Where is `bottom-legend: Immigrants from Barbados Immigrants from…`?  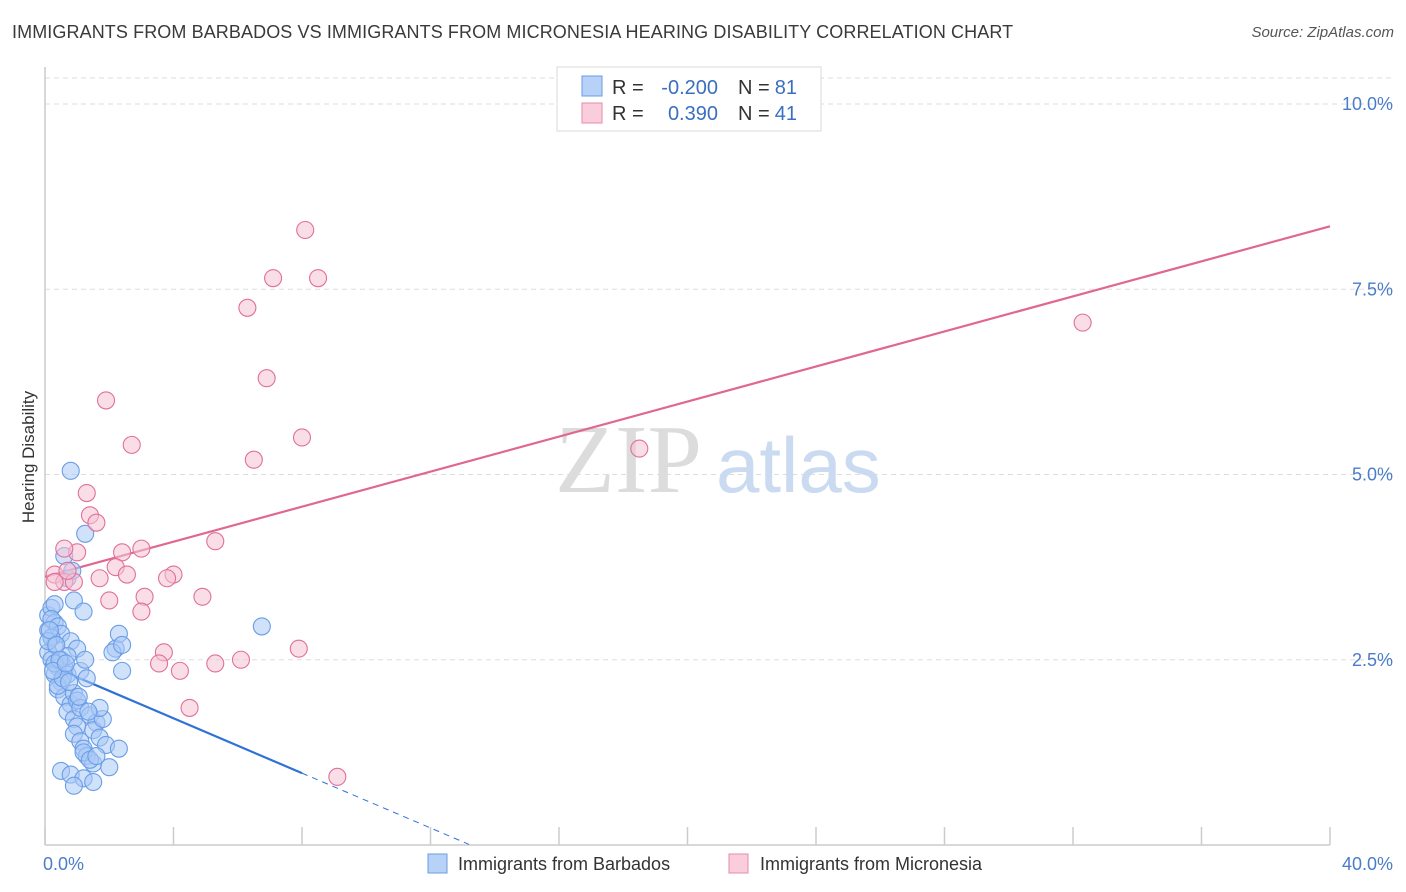
bottom-legend: Immigrants from Barbados Immigrants from… is located at coordinates (705, 863).